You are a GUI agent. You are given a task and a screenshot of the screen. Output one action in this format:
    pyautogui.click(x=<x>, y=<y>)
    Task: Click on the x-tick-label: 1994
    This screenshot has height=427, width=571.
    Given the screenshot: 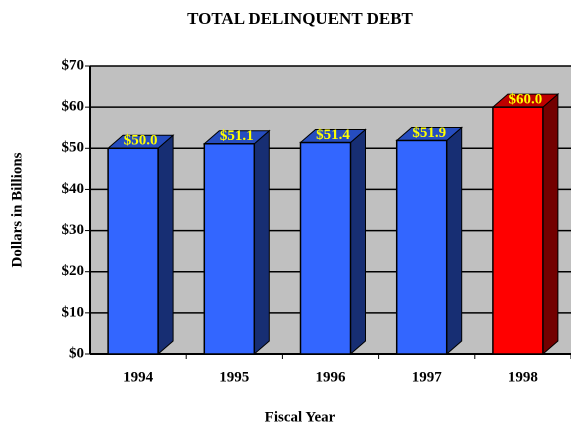 What is the action you would take?
    pyautogui.click(x=138, y=377)
    